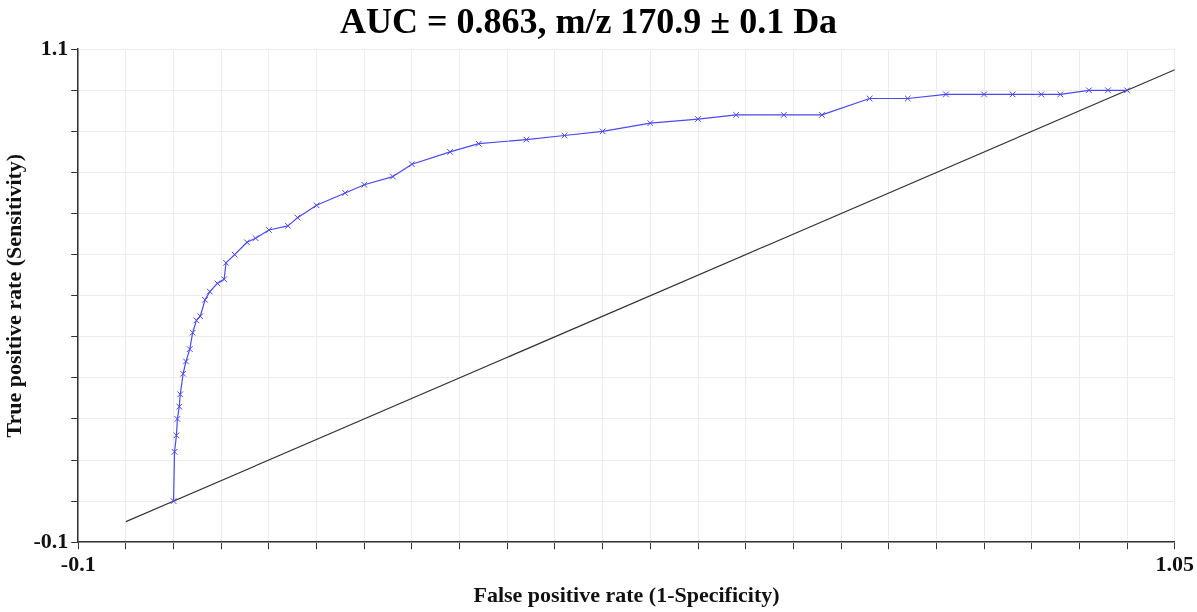  I want to click on y-axis-title: True positive rate (Sensitivity), so click(13, 295).